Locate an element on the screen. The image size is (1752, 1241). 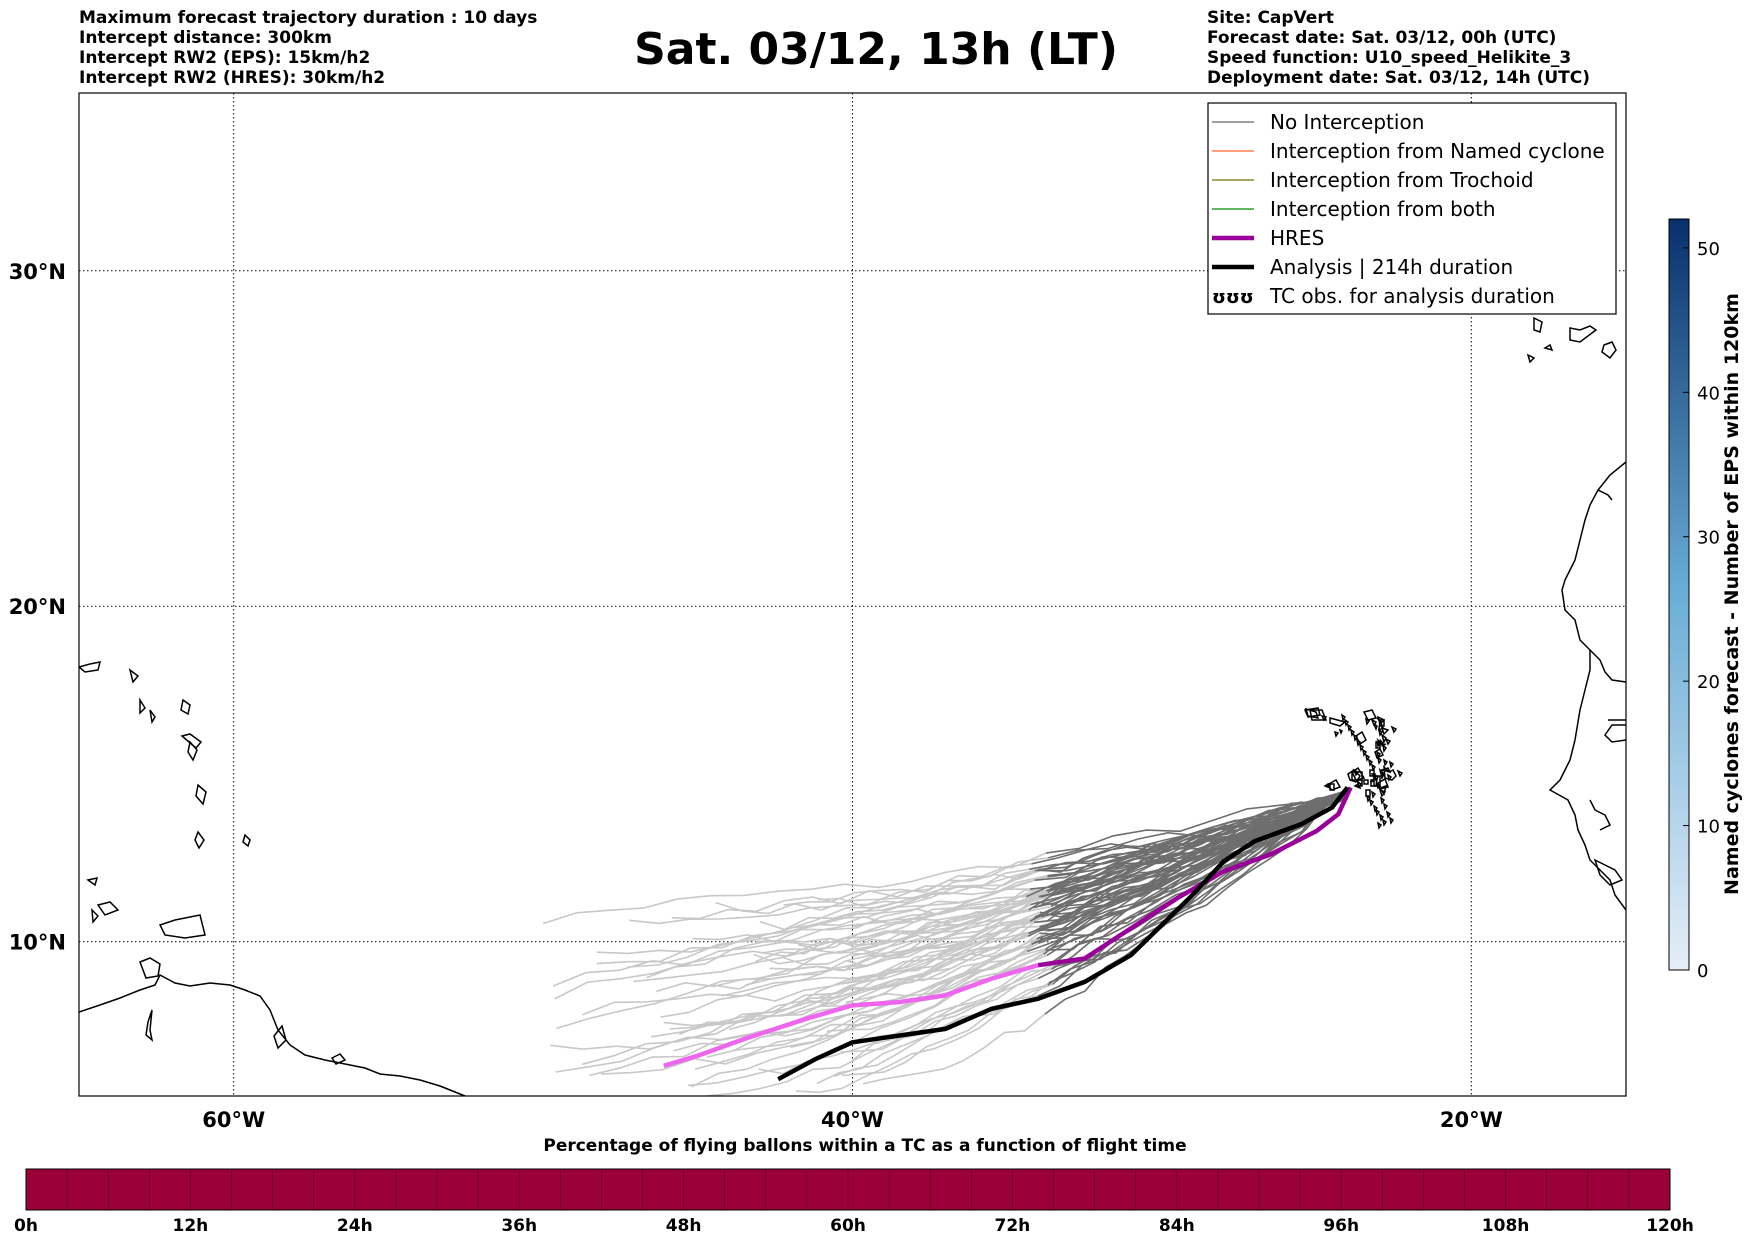
lat-tick-label: 20°N is located at coordinates (37, 607).